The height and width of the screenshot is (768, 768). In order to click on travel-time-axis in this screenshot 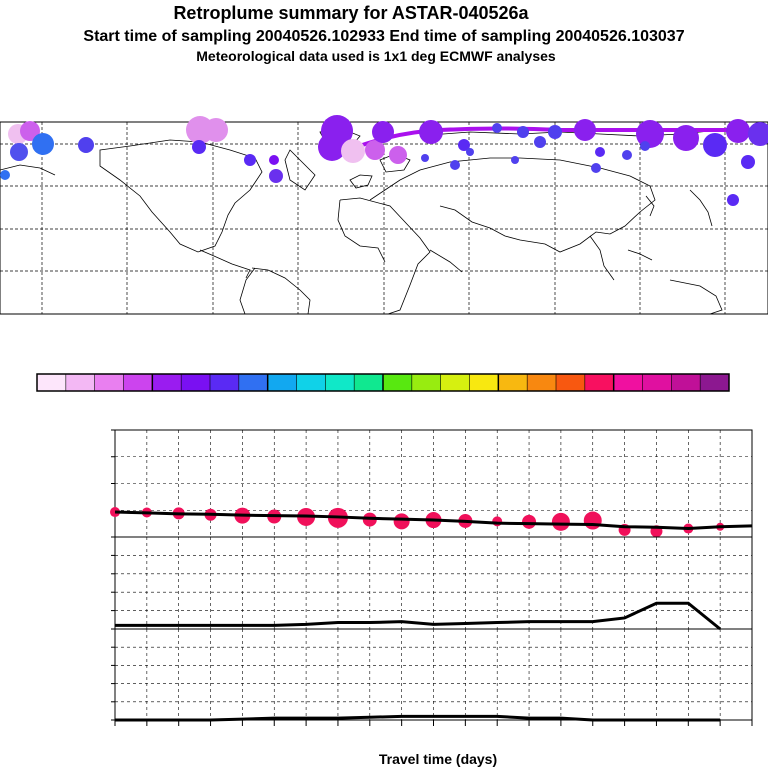, I will do `click(433, 723)`.